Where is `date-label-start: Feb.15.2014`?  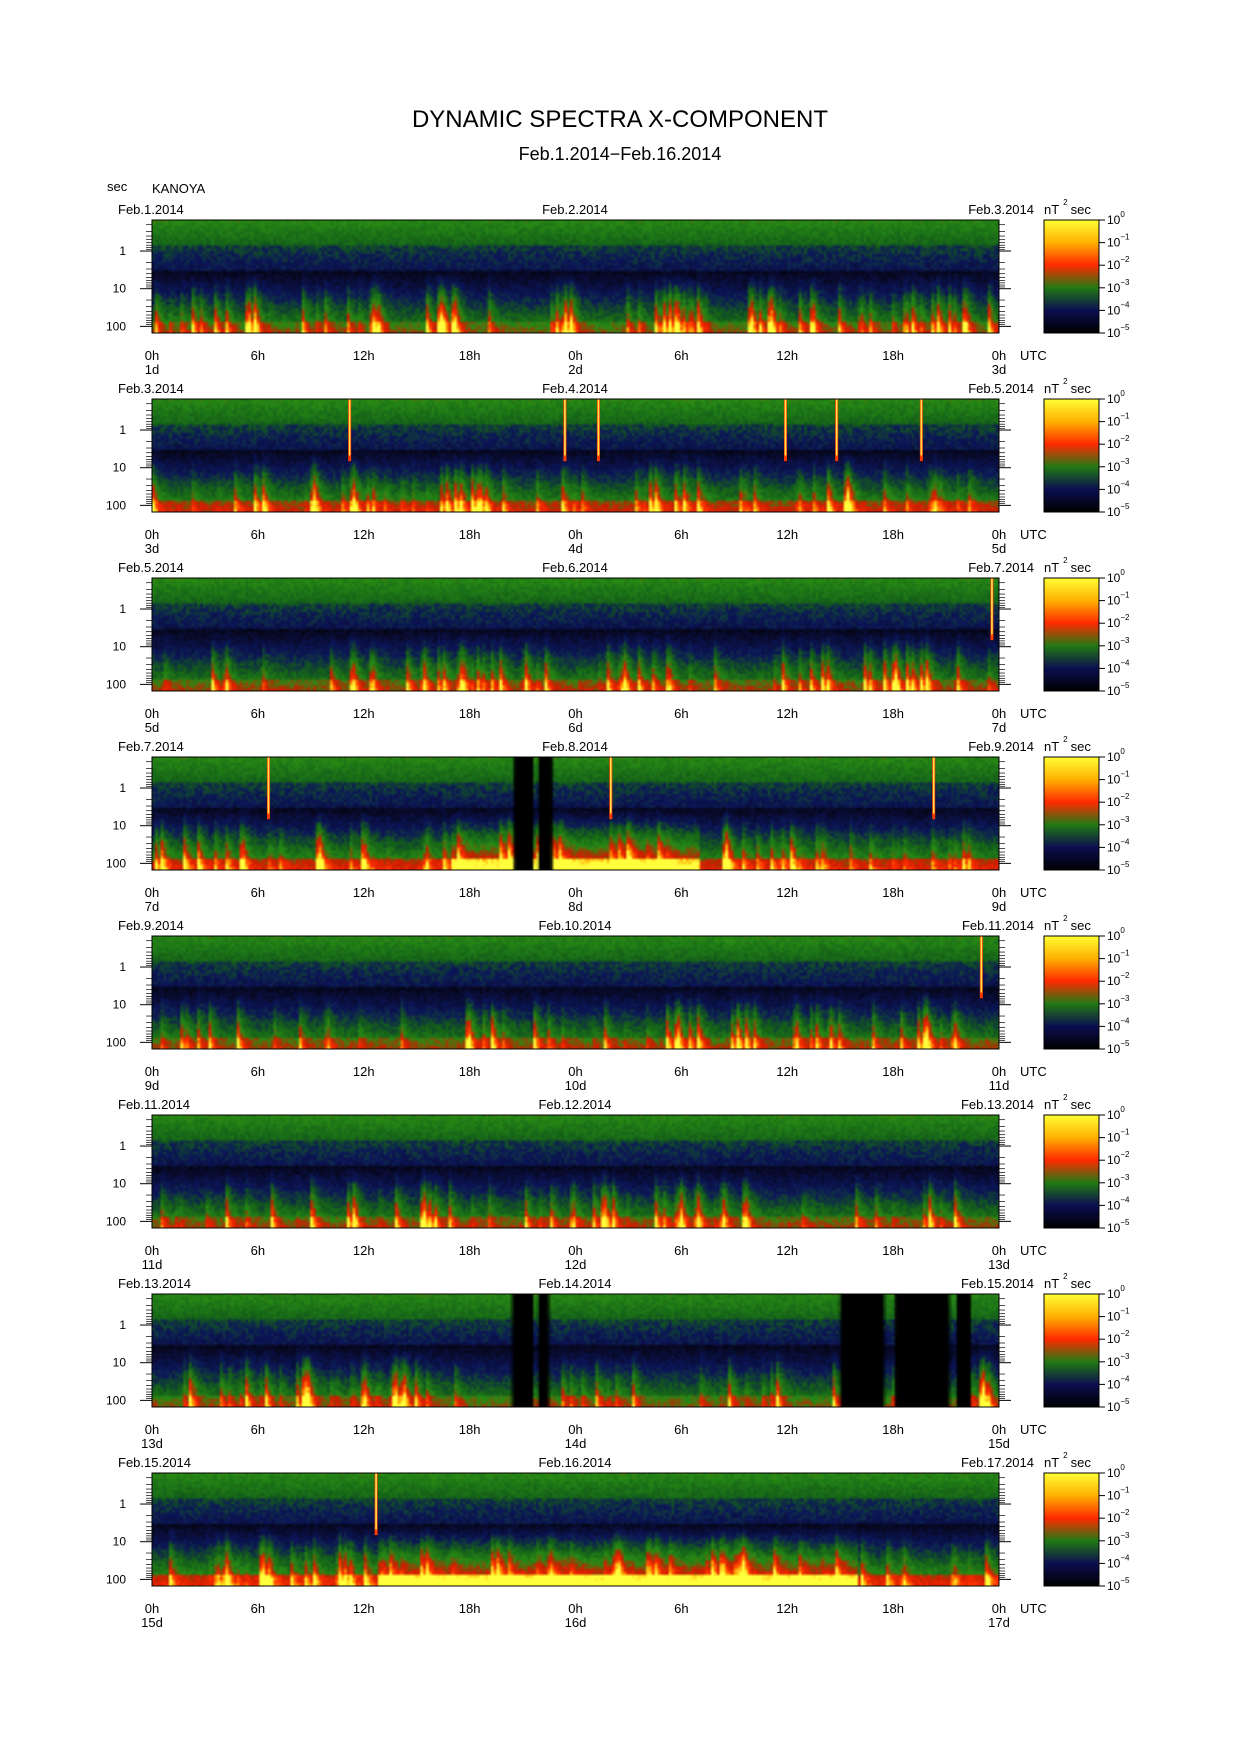
date-label-start: Feb.15.2014 is located at coordinates (154, 1462).